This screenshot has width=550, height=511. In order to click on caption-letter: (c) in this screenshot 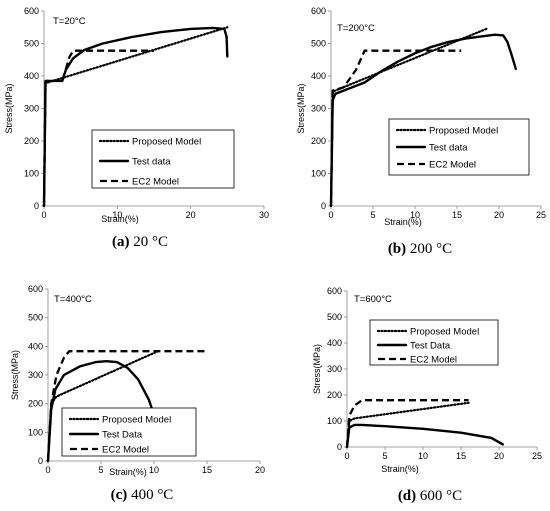, I will do `click(119, 495)`.